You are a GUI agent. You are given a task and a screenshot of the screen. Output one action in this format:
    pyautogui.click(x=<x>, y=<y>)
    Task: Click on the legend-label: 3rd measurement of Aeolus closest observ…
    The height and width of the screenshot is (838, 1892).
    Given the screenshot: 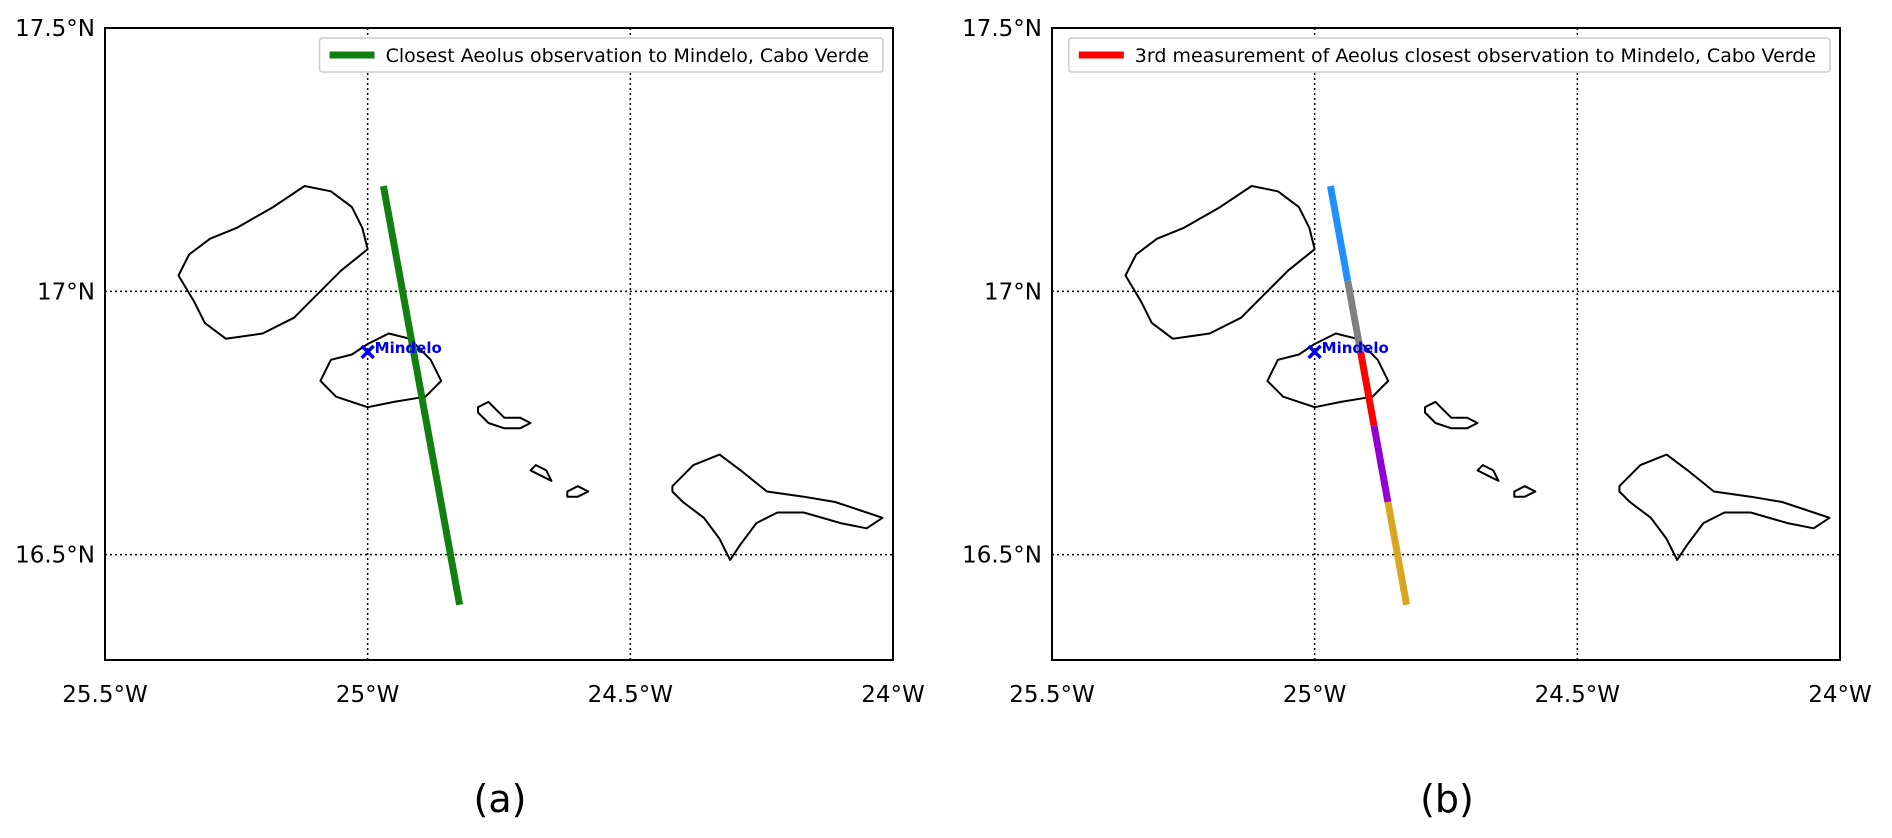 What is the action you would take?
    pyautogui.click(x=1475, y=56)
    